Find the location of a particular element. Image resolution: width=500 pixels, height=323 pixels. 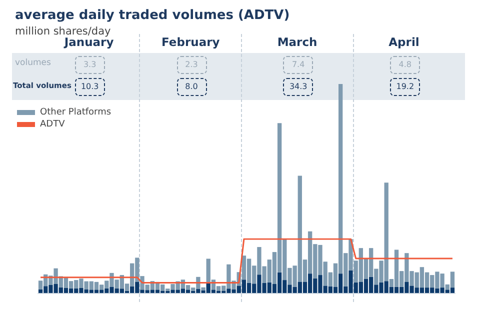

annotation: 8.0 is located at coordinates (191, 87).